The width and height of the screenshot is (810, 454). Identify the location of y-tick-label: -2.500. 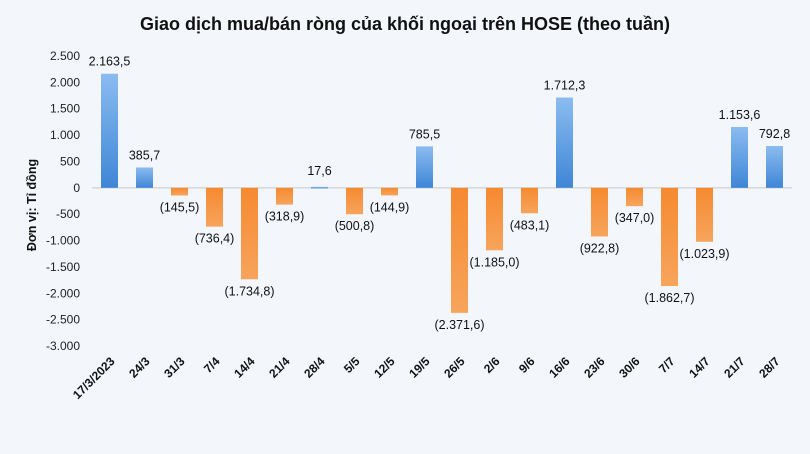
(63, 320).